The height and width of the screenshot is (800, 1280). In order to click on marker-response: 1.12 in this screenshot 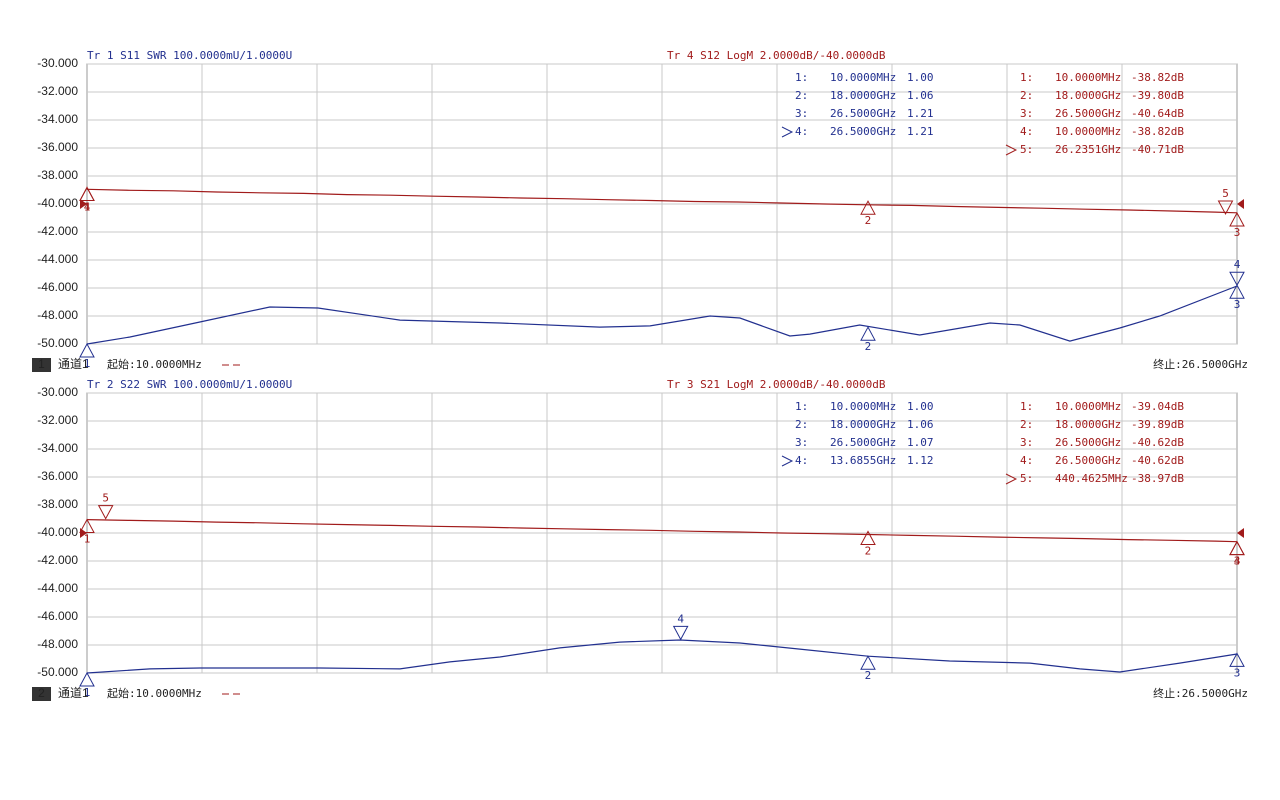, I will do `click(920, 460)`.